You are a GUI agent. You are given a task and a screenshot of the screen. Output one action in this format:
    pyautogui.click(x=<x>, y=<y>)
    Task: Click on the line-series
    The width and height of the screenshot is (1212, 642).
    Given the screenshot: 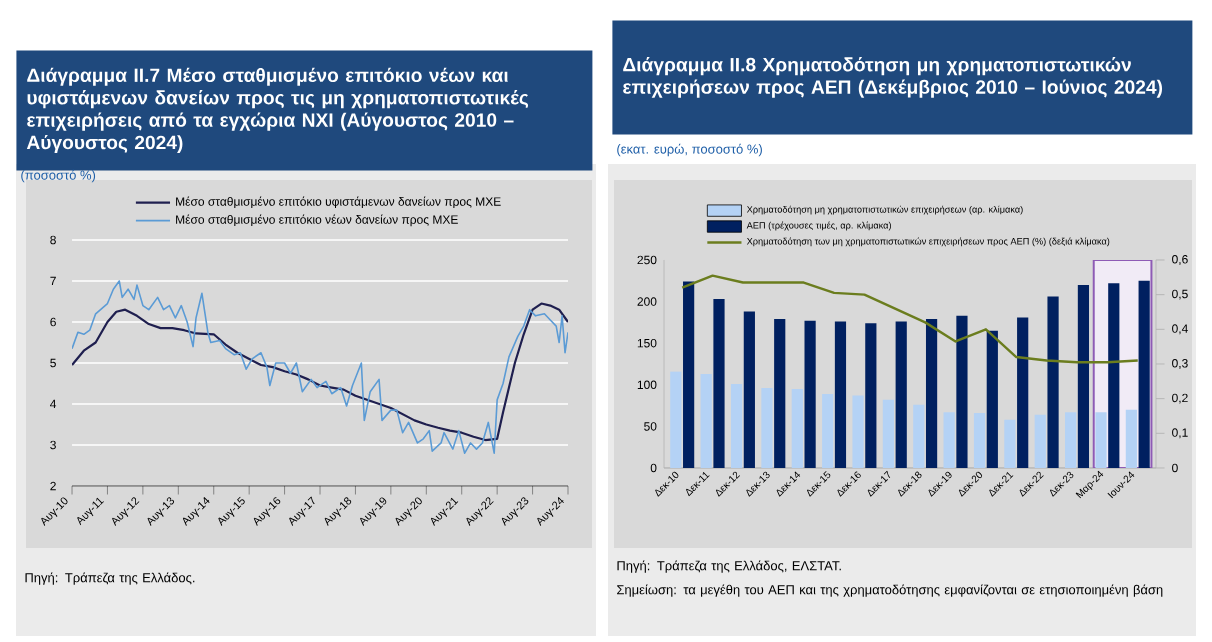 What is the action you would take?
    pyautogui.click(x=320, y=367)
    